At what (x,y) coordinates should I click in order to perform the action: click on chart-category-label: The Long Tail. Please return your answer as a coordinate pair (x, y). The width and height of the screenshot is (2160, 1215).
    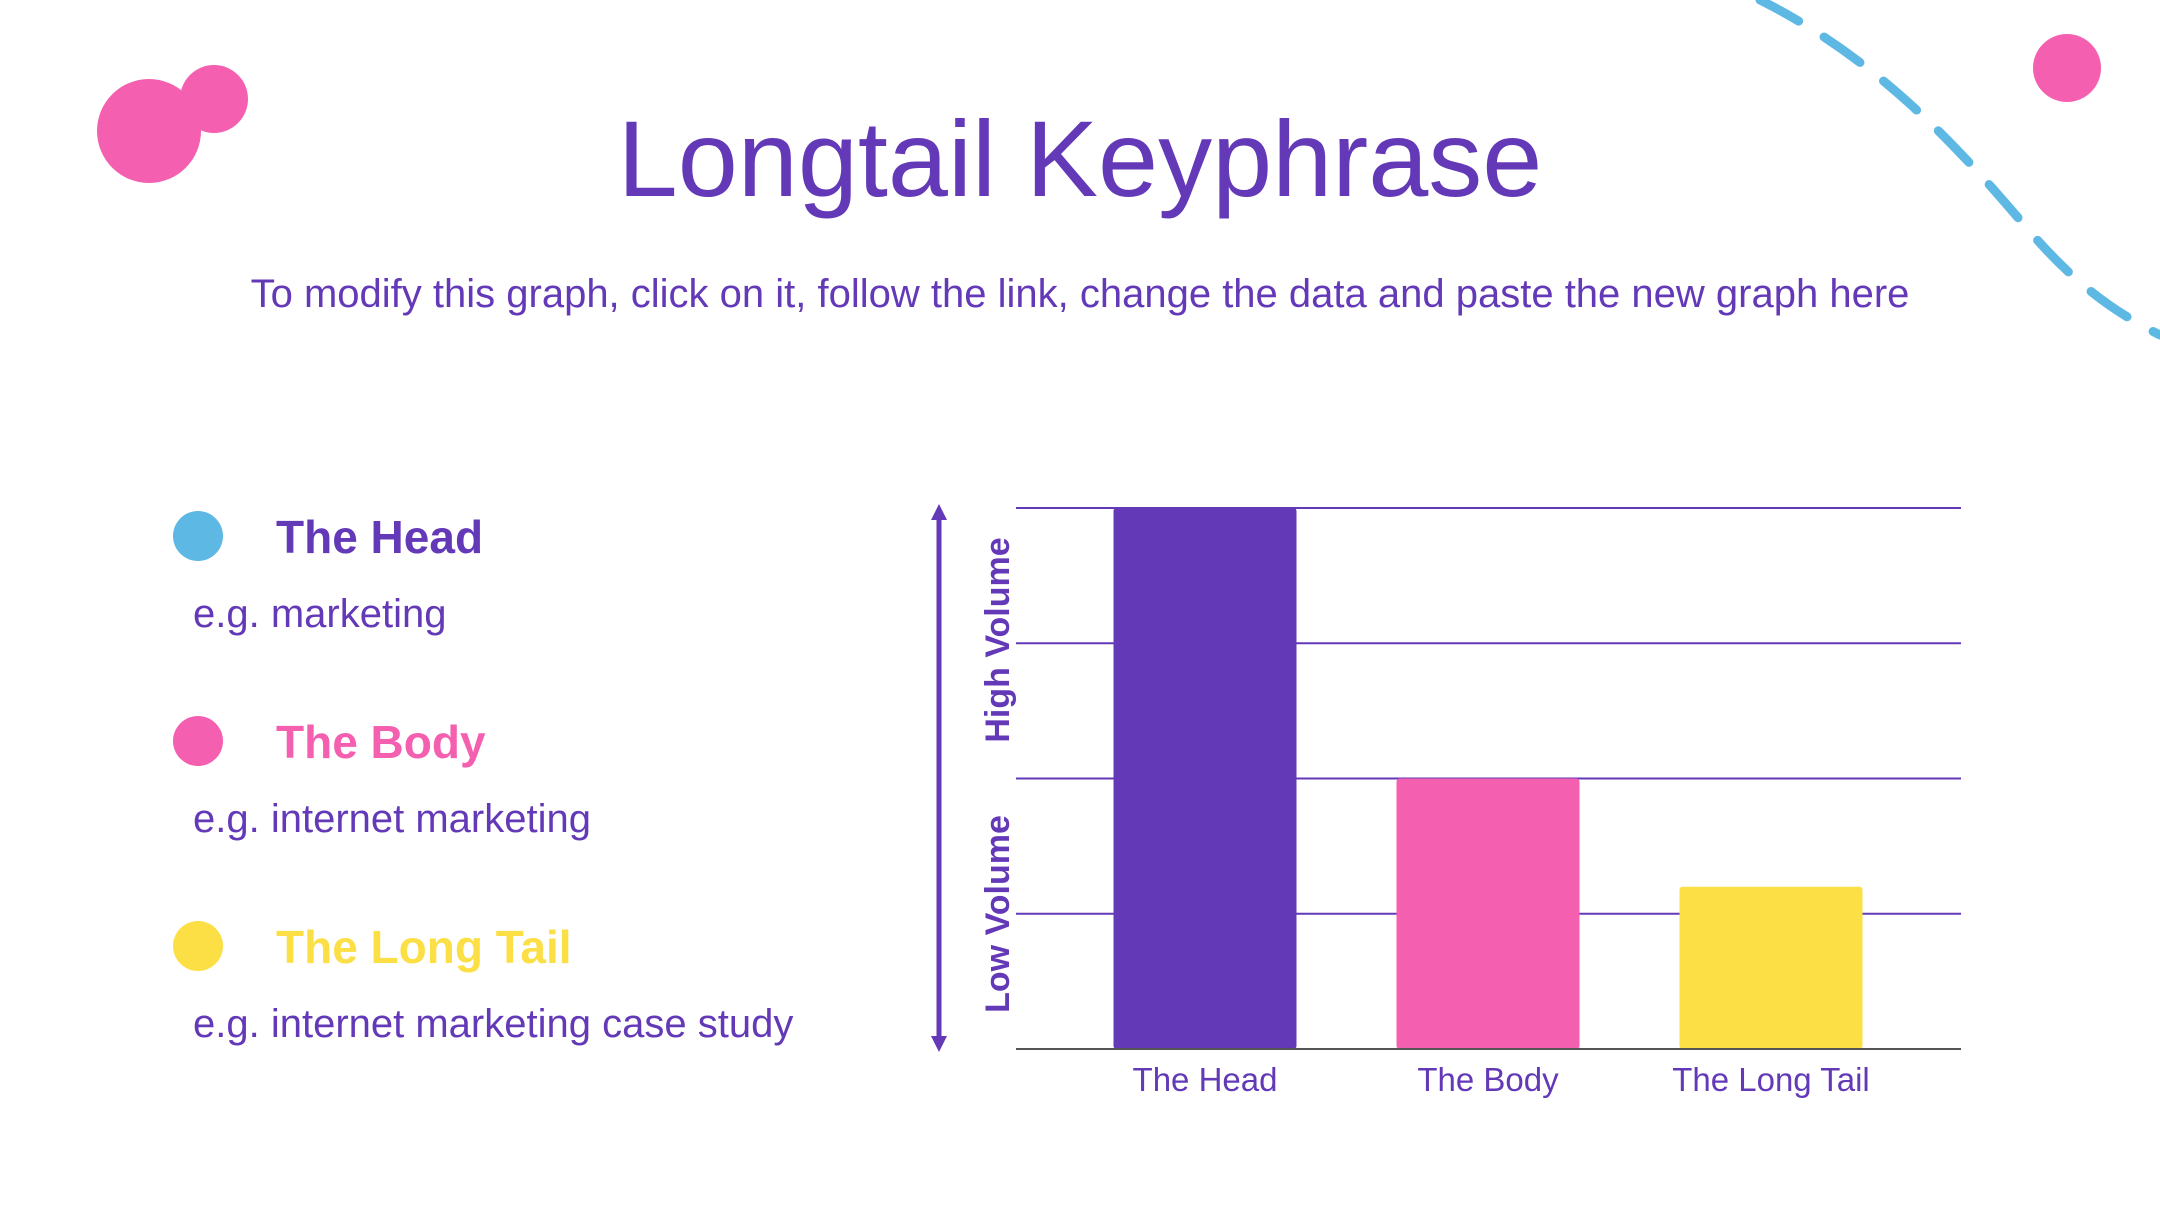
    Looking at the image, I should click on (1771, 1079).